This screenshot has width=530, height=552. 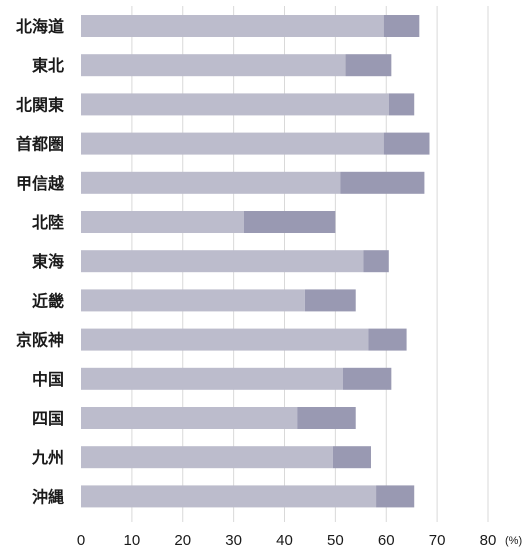 What do you see at coordinates (233, 540) in the screenshot?
I see `x-tick-label: 30` at bounding box center [233, 540].